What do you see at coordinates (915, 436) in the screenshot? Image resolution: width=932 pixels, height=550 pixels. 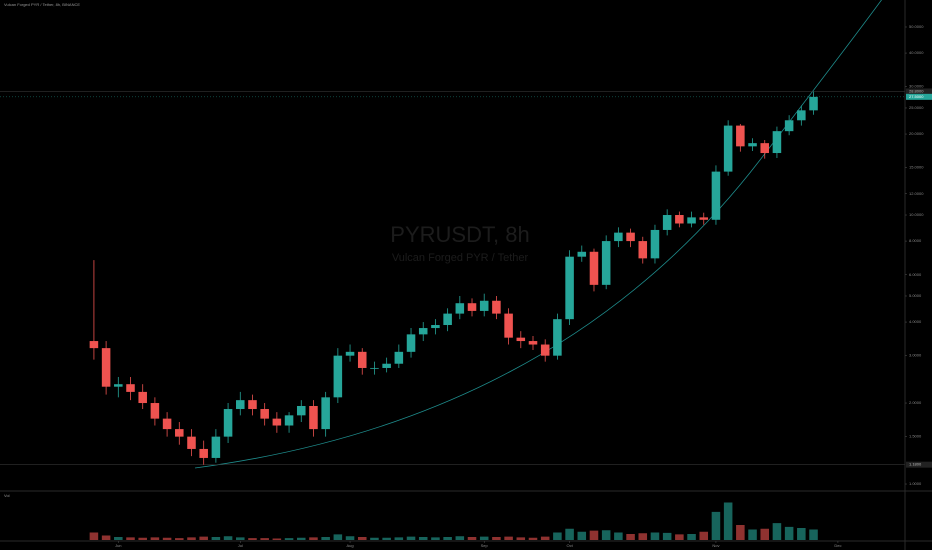 I see `y-tick-label: 1.5000` at bounding box center [915, 436].